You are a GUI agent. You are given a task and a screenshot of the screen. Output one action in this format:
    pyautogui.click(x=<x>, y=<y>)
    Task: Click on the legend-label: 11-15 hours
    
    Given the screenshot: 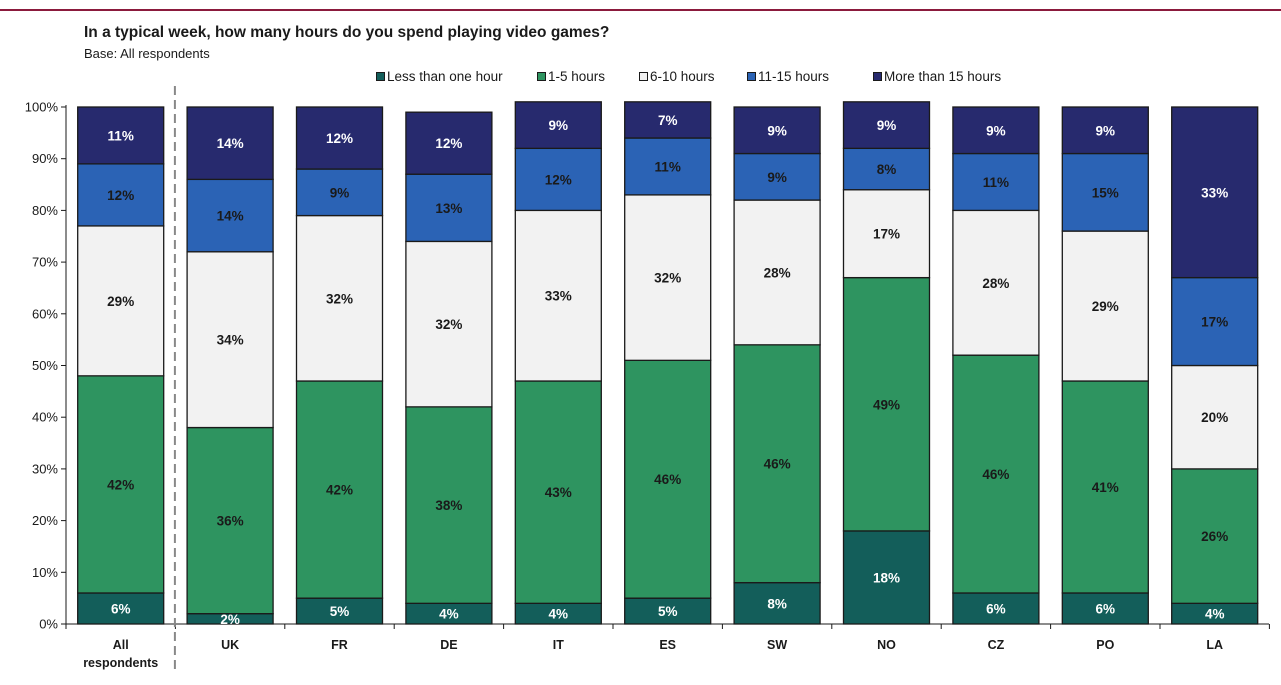 What is the action you would take?
    pyautogui.click(x=794, y=76)
    